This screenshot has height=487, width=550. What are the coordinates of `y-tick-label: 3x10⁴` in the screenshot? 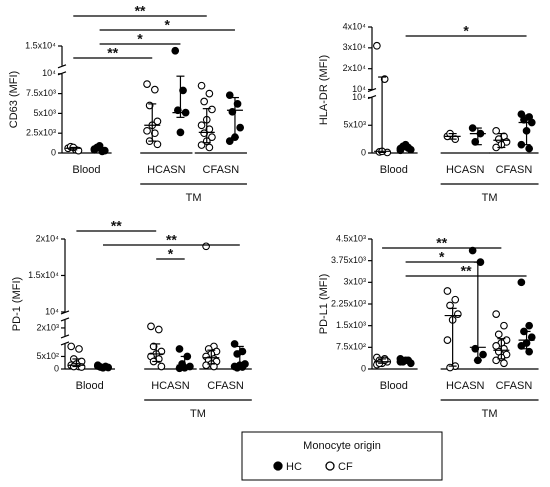 It's located at (355, 47).